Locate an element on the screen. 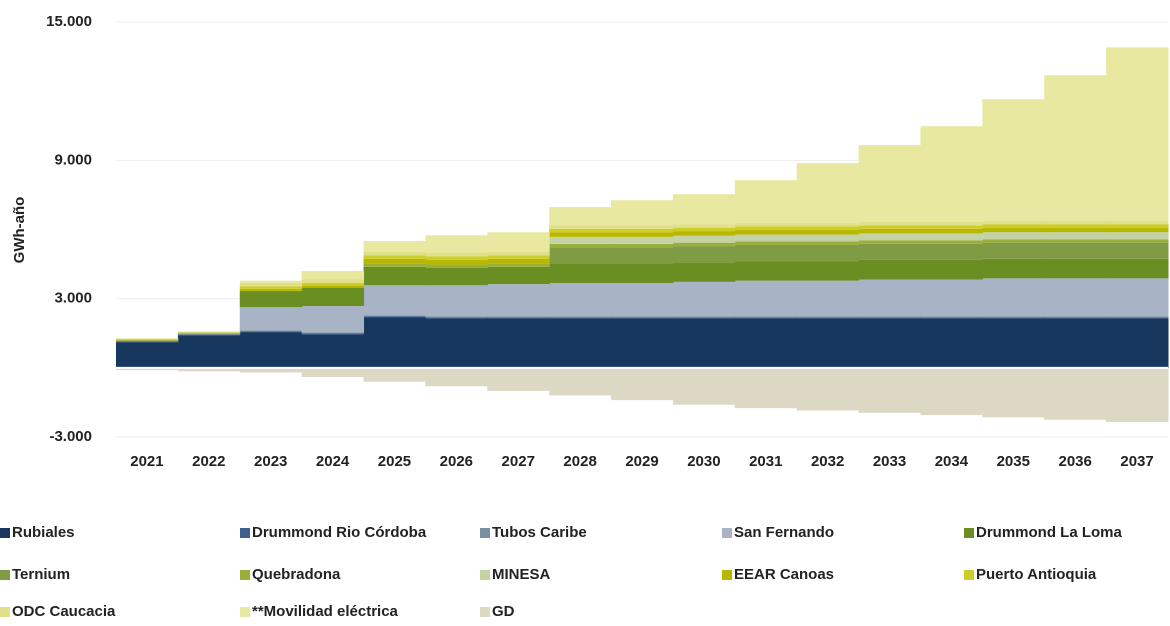  legend-label: GD is located at coordinates (503, 611).